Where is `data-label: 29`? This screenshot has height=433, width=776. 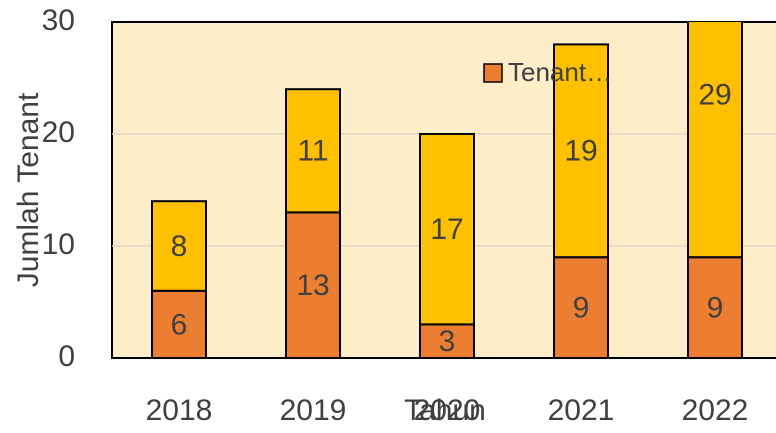
data-label: 29 is located at coordinates (714, 95).